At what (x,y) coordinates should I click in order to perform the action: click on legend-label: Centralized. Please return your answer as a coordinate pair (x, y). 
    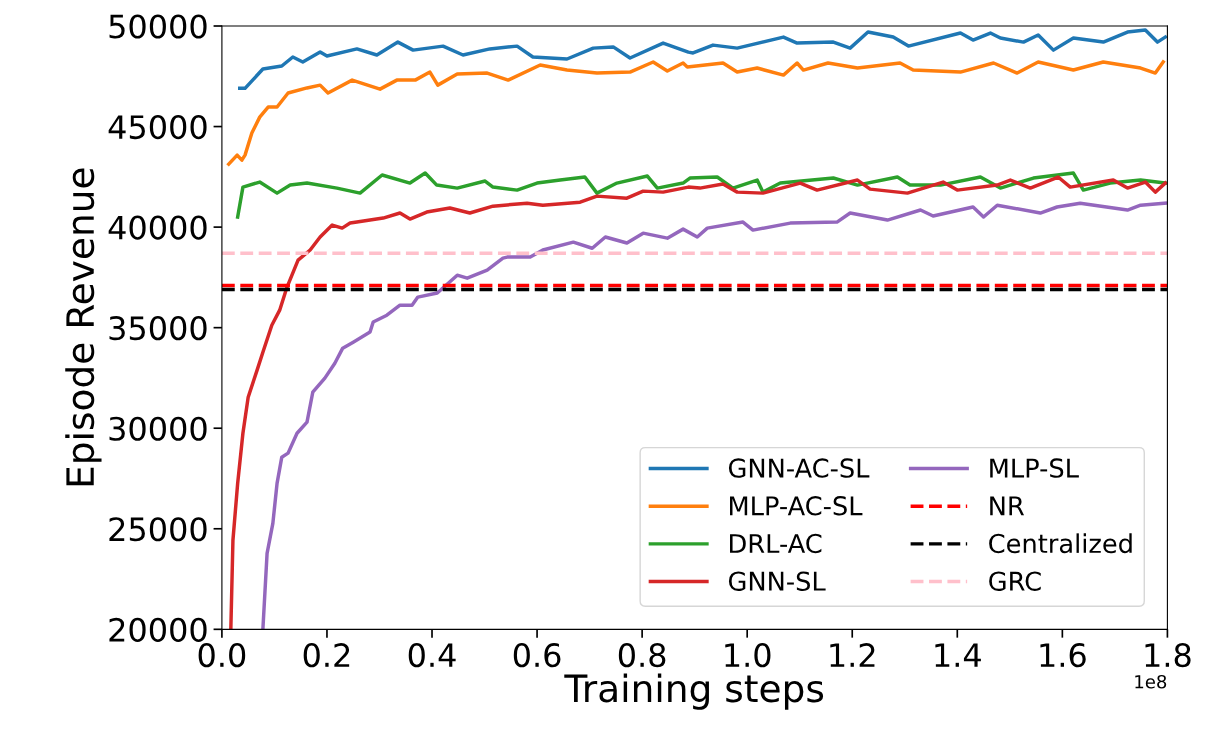
    Looking at the image, I should click on (1060, 543).